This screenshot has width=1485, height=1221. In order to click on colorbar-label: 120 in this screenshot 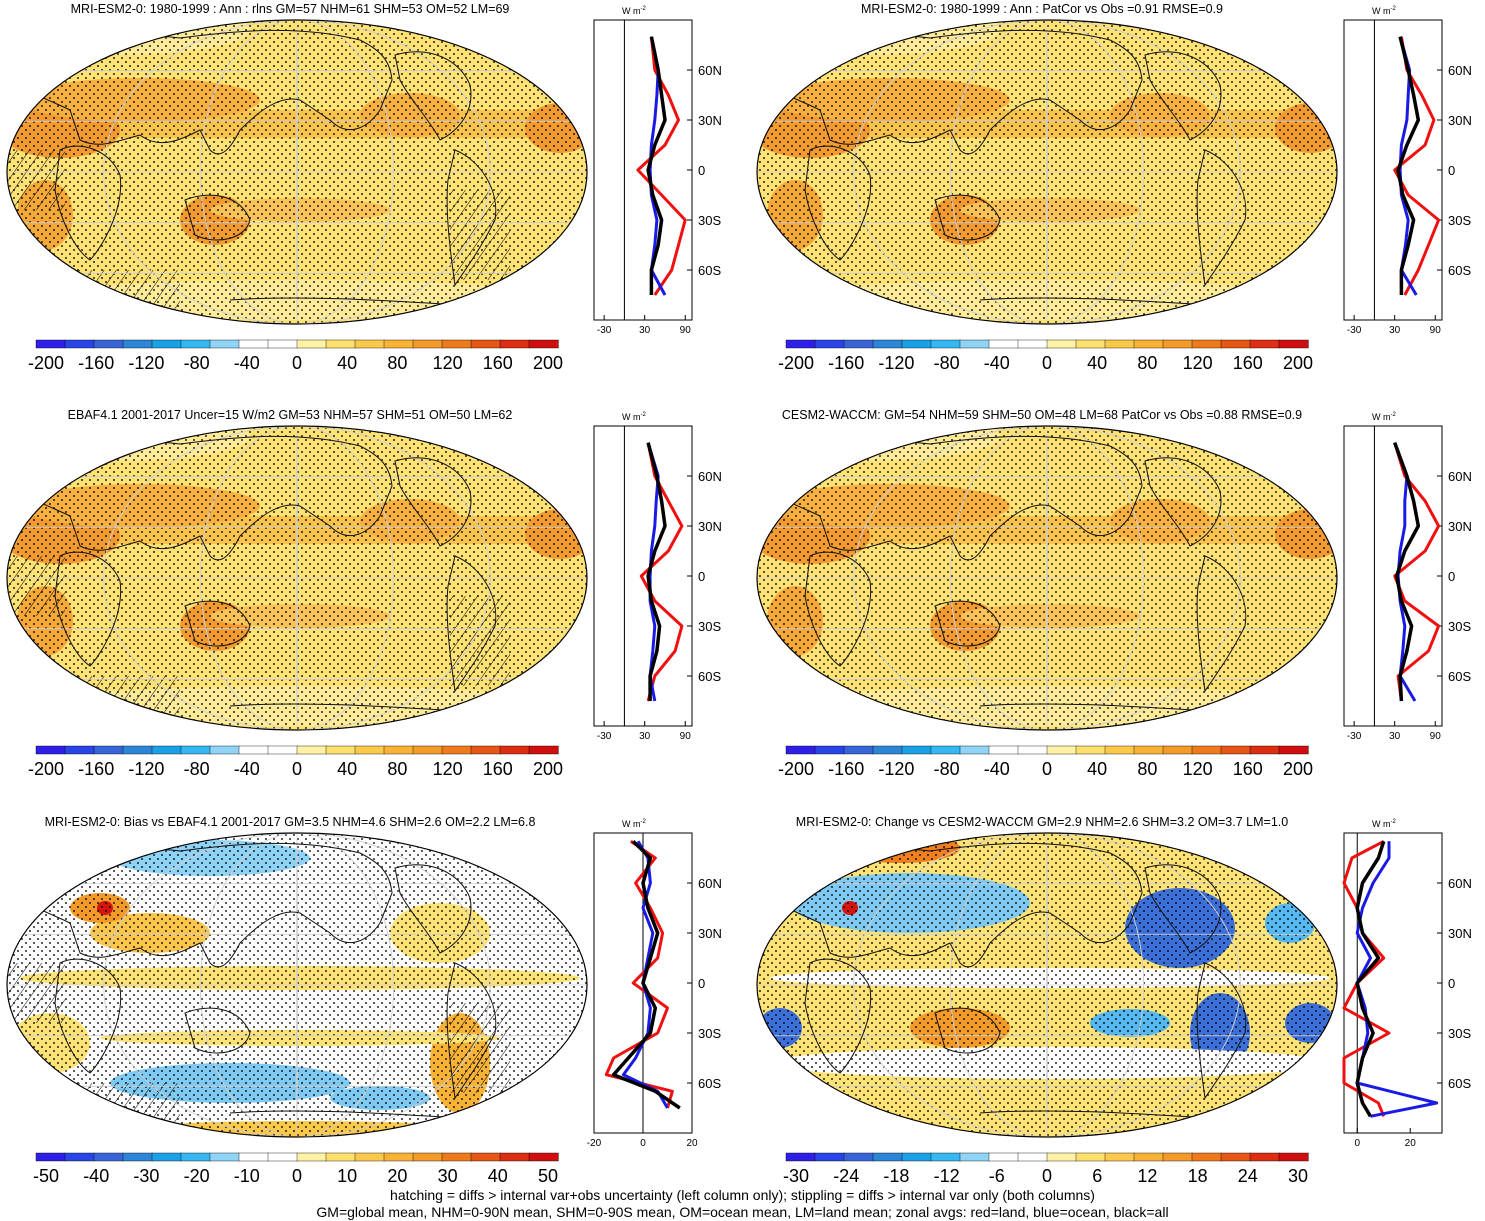, I will do `click(1198, 769)`.